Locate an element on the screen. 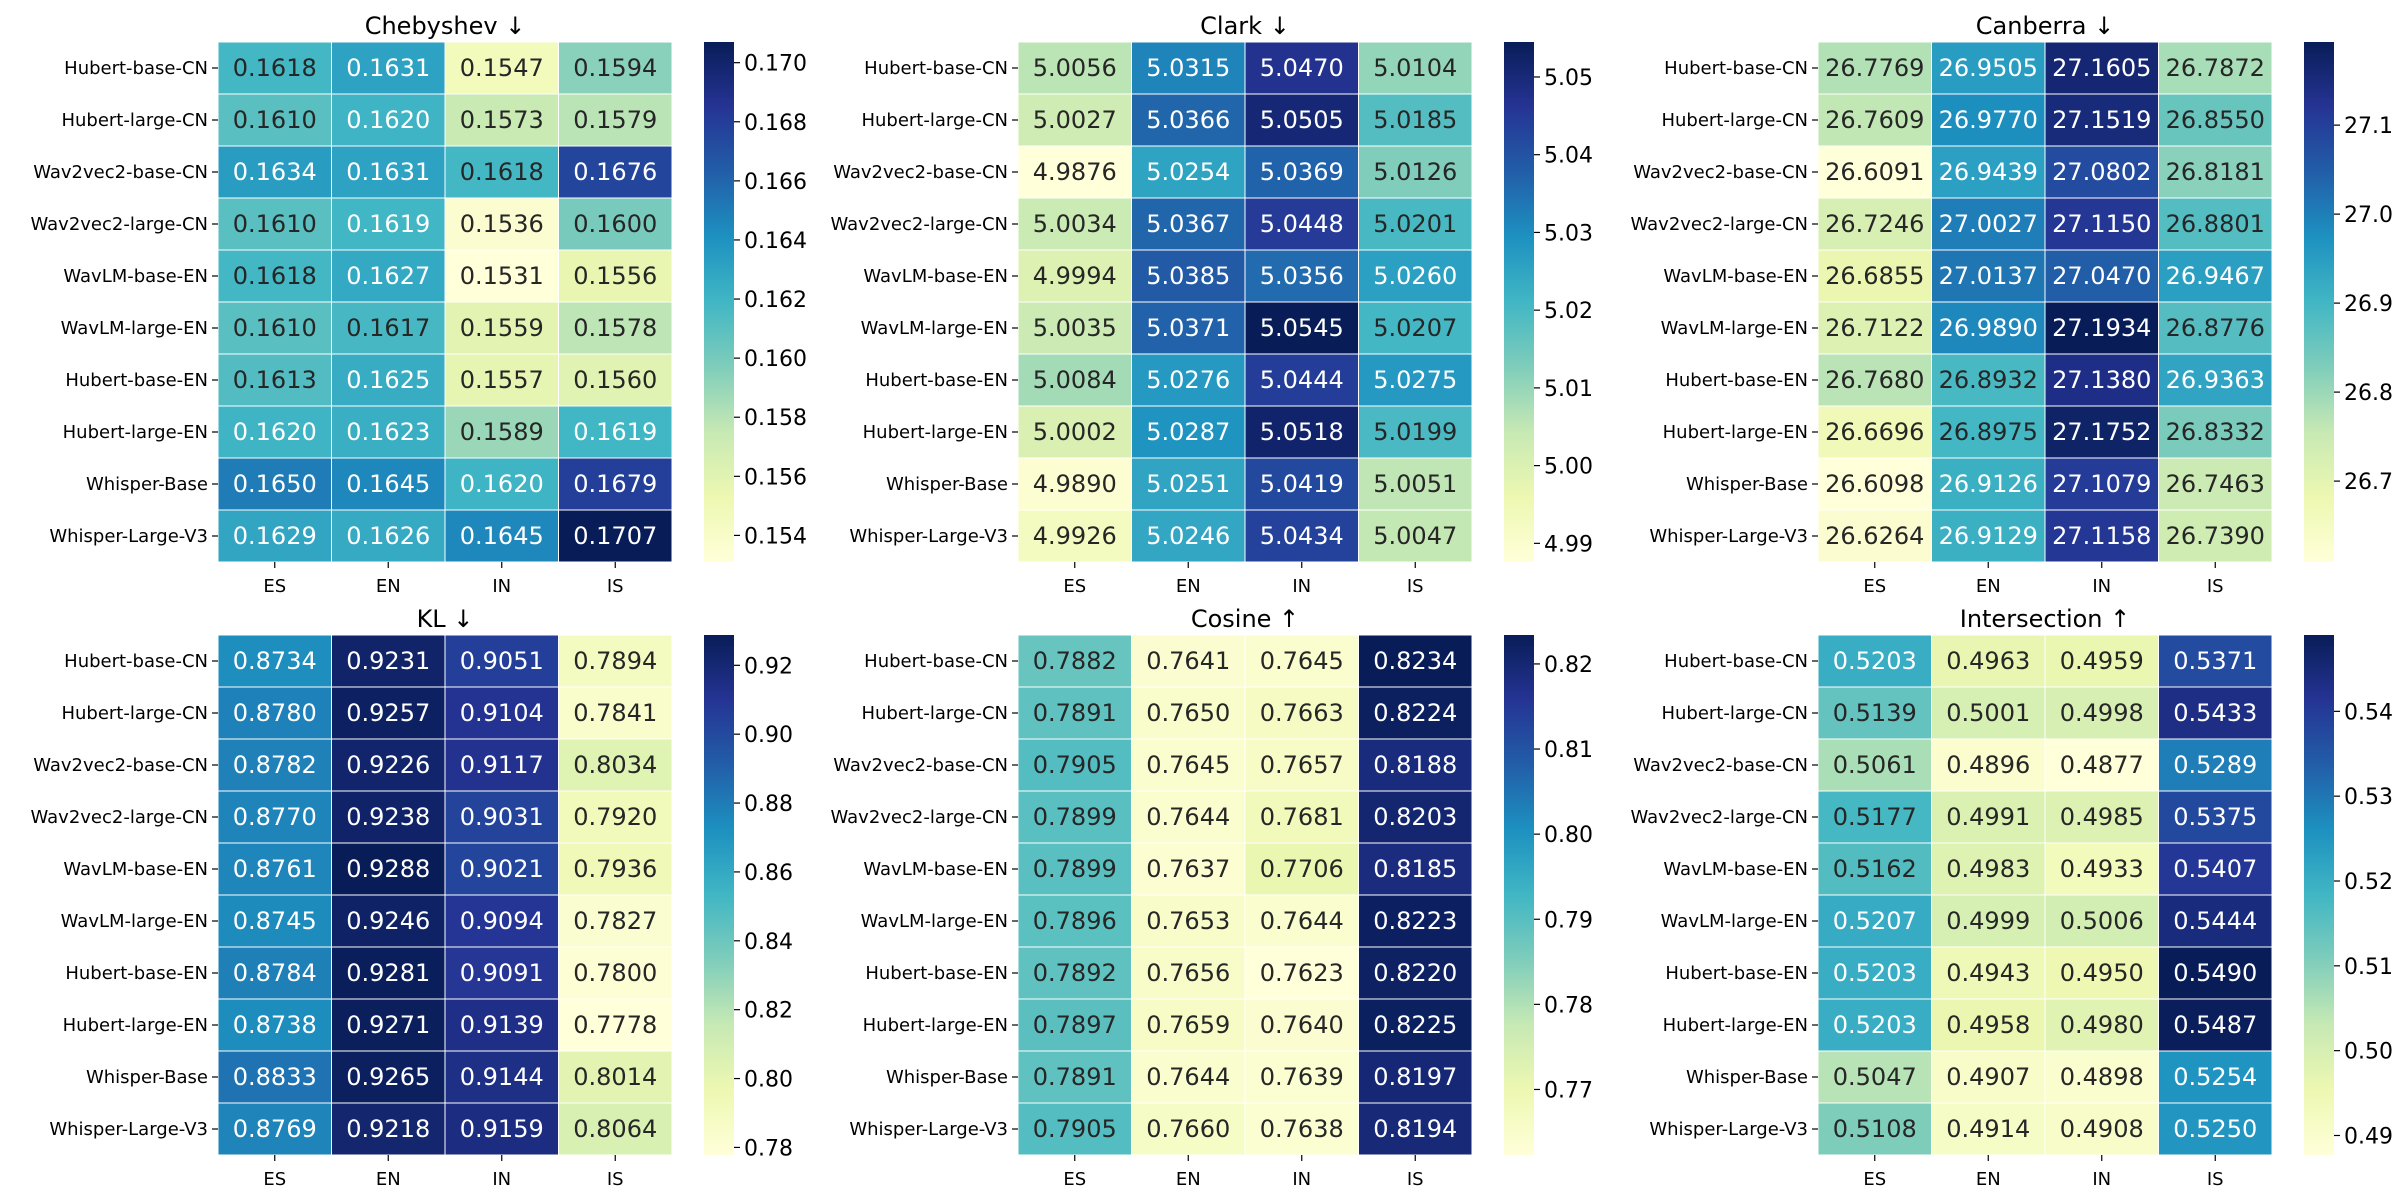  cell-value-label: 0.5203 is located at coordinates (1875, 661).